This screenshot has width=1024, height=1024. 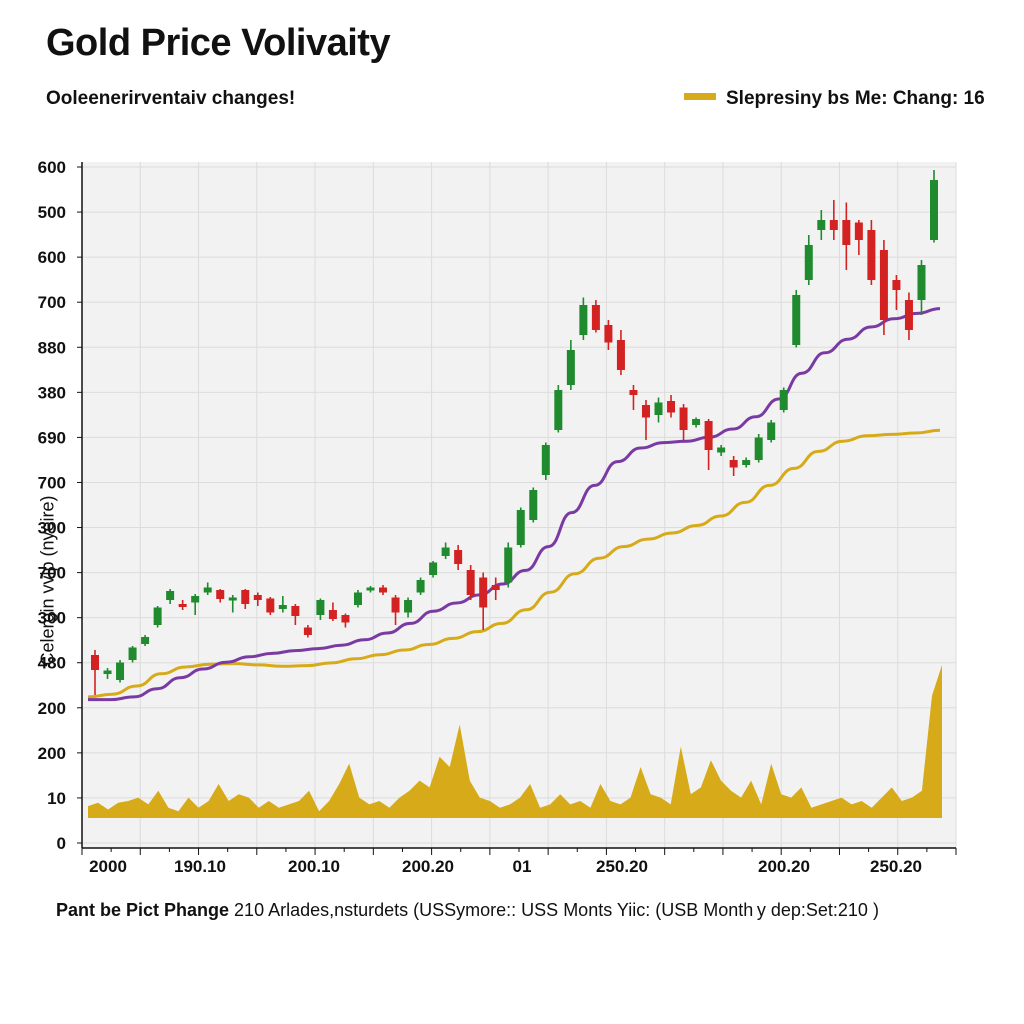 I want to click on y-tick-label: 700, so click(x=52, y=302).